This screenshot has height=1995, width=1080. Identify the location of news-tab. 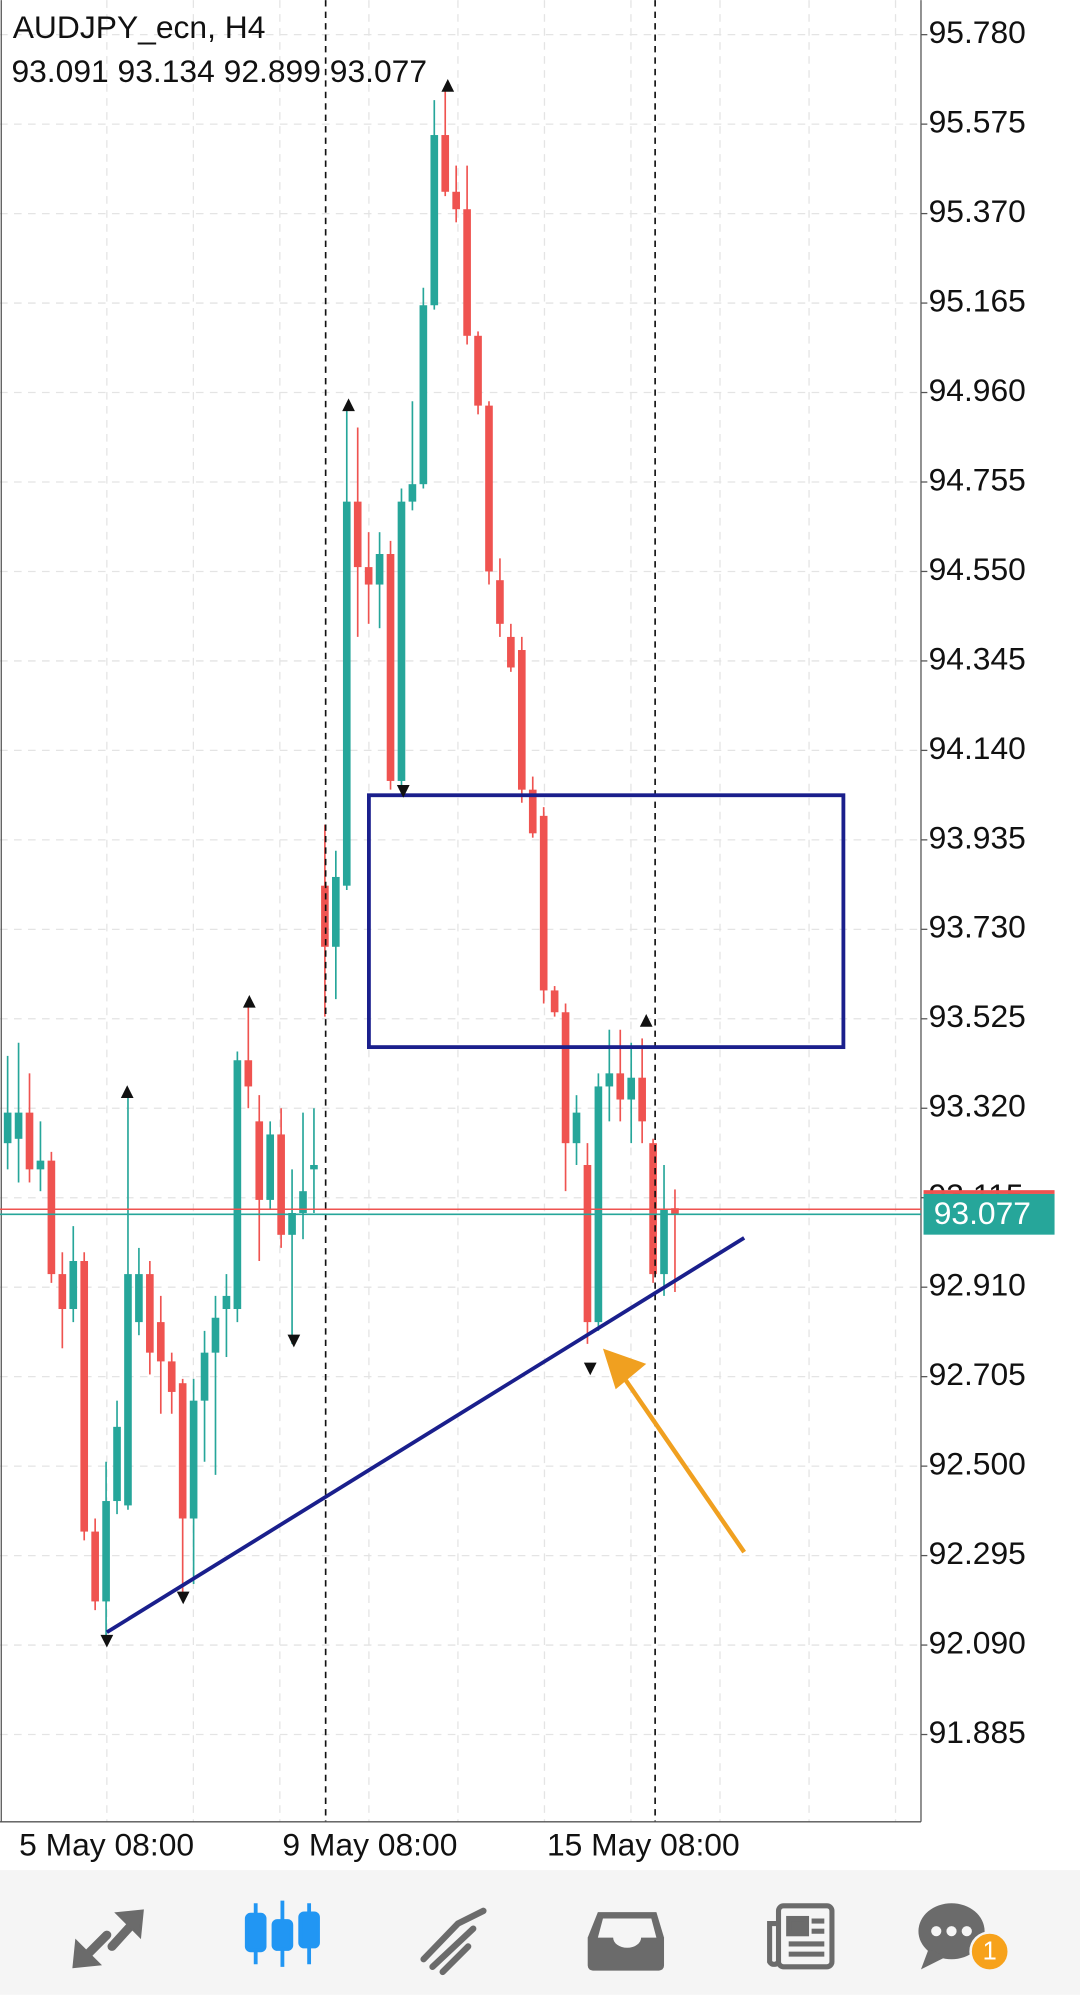
(801, 1936).